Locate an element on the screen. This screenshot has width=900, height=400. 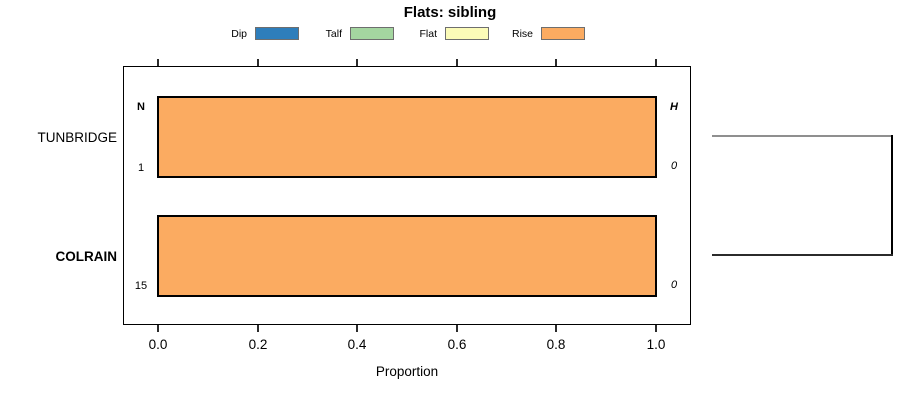
legend-label-dip: Dip is located at coordinates (239, 33).